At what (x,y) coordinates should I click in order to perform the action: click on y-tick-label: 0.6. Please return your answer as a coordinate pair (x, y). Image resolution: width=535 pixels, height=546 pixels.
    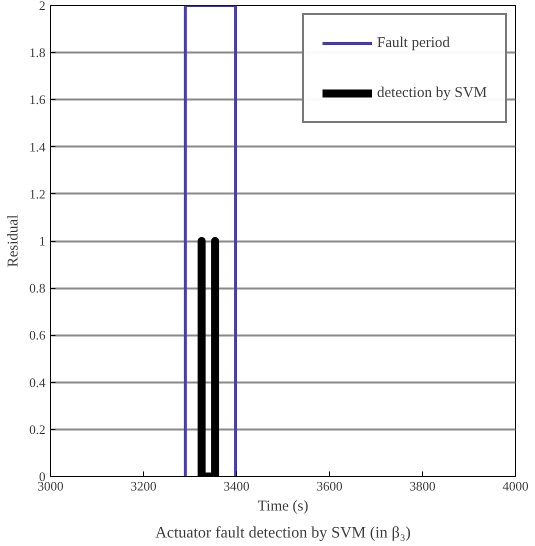
    Looking at the image, I should click on (37, 335).